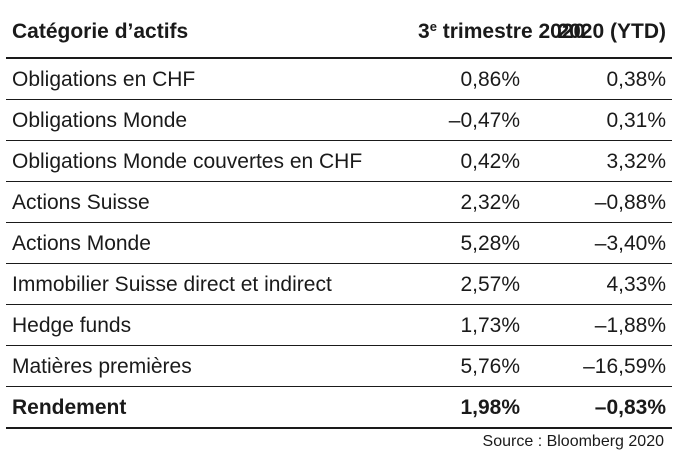 The width and height of the screenshot is (678, 457). I want to click on row-ytd-value: 4,33%, so click(599, 284).